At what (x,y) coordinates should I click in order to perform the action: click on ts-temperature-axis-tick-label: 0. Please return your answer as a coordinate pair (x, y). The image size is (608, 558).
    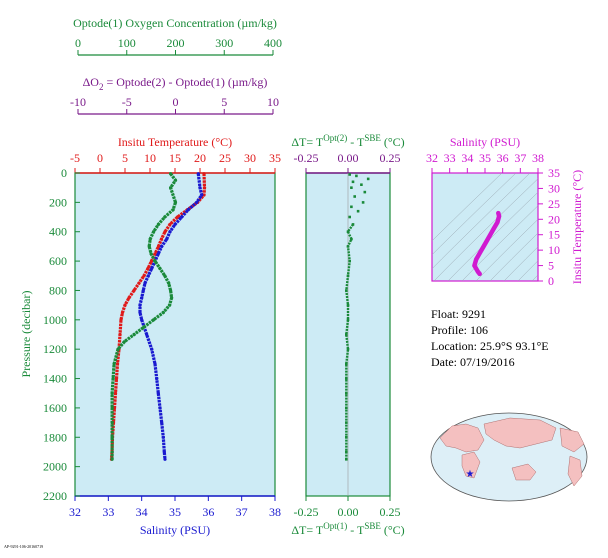
    Looking at the image, I should click on (551, 281).